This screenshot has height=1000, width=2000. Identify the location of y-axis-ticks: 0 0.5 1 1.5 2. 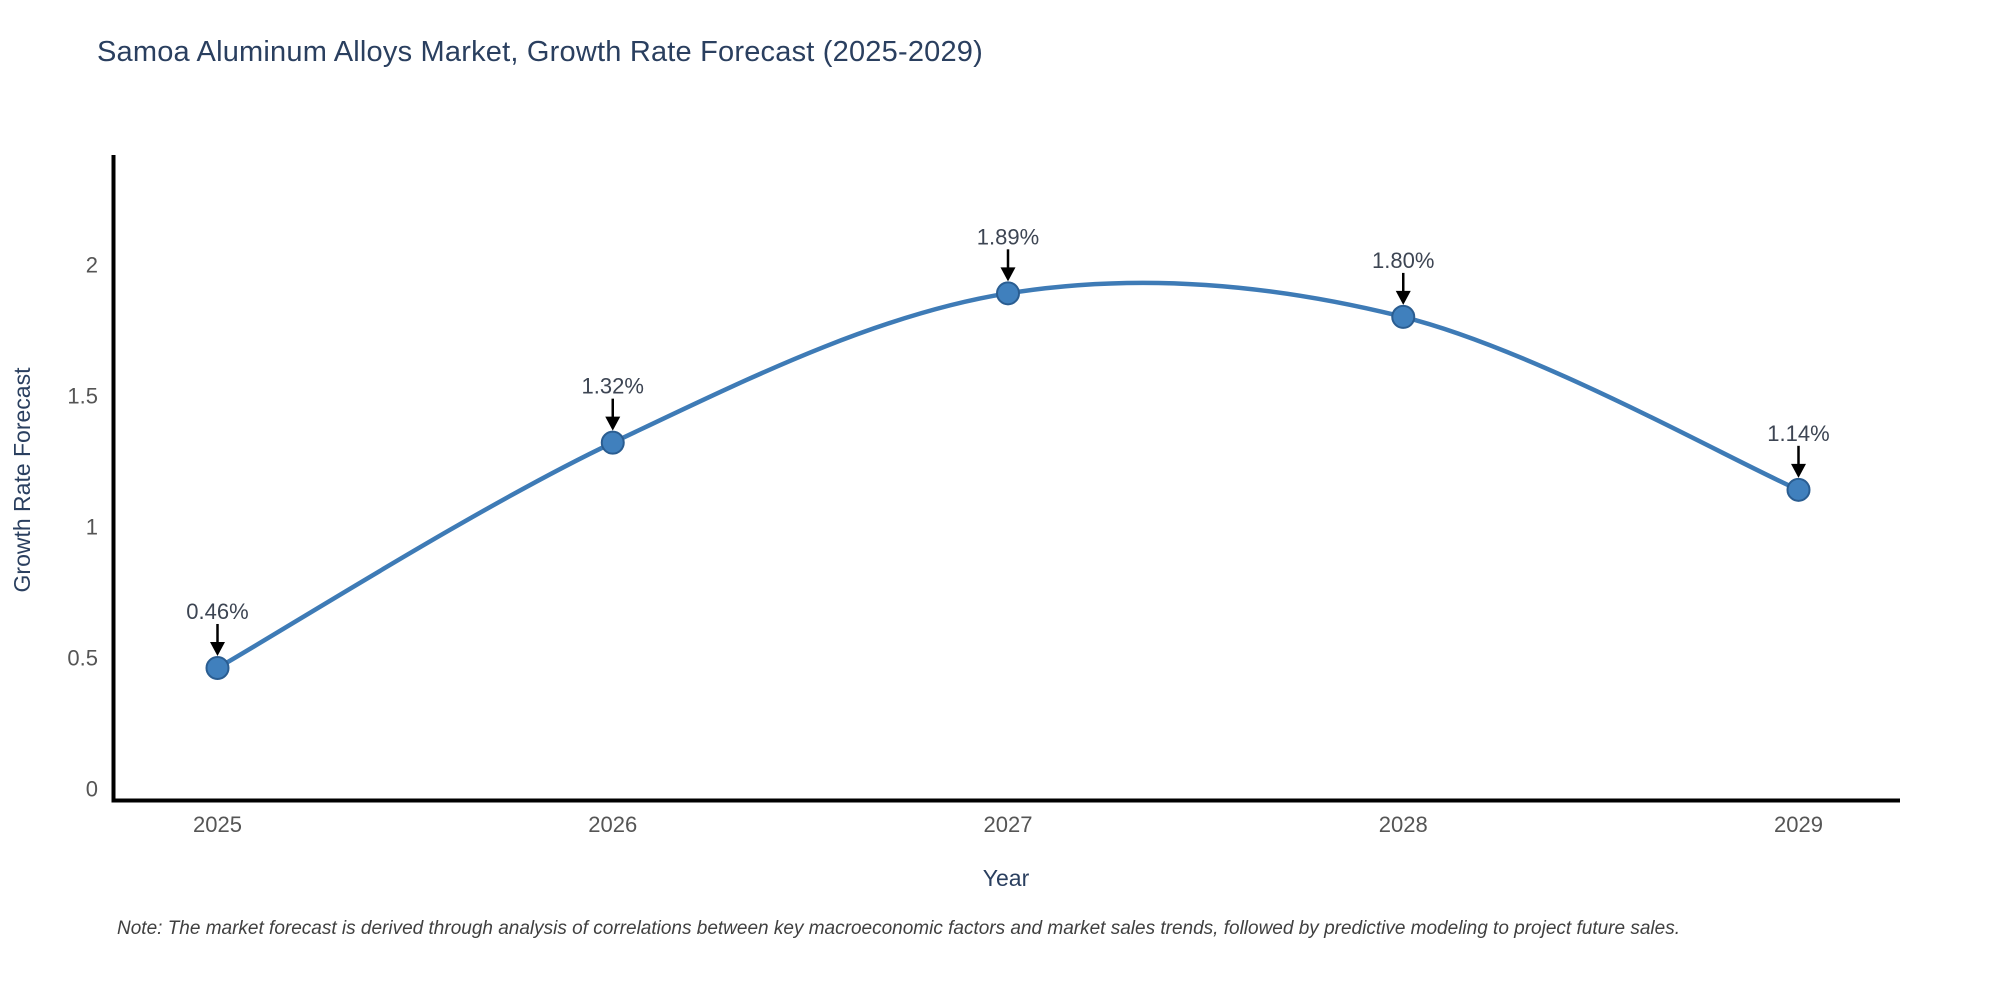
(82, 527).